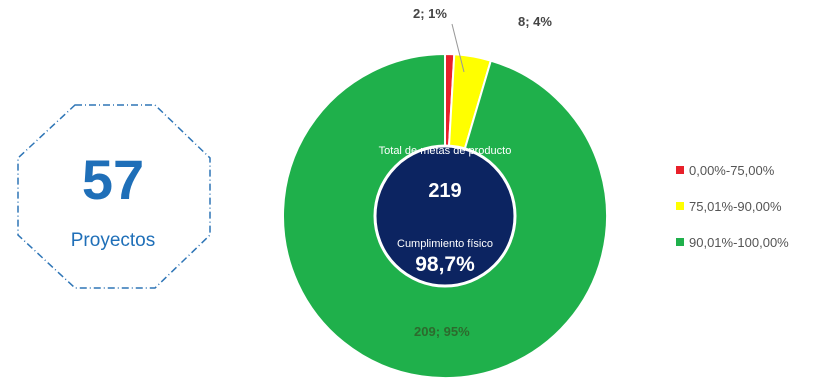 This screenshot has width=821, height=379. I want to click on legend-swatch-red, so click(680, 170).